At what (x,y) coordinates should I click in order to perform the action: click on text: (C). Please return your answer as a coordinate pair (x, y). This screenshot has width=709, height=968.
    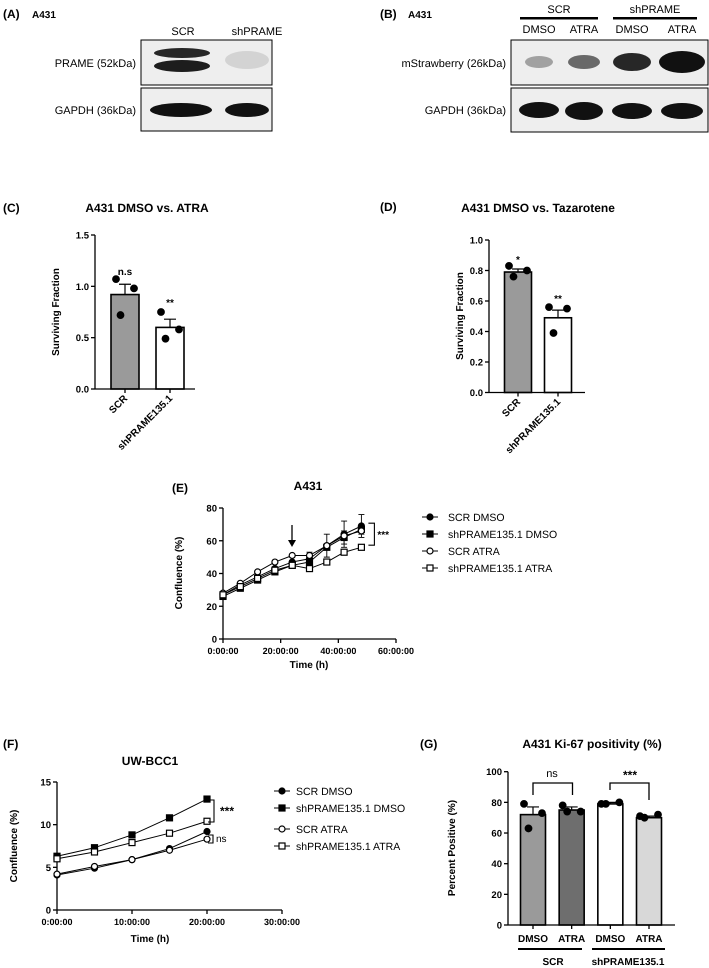
    Looking at the image, I should click on (11, 208).